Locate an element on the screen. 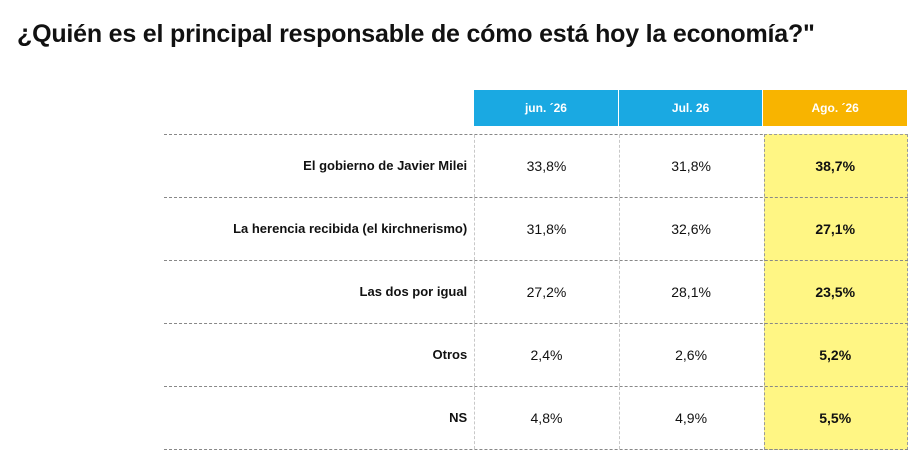 The height and width of the screenshot is (466, 924). header-spacer is located at coordinates (319, 108).